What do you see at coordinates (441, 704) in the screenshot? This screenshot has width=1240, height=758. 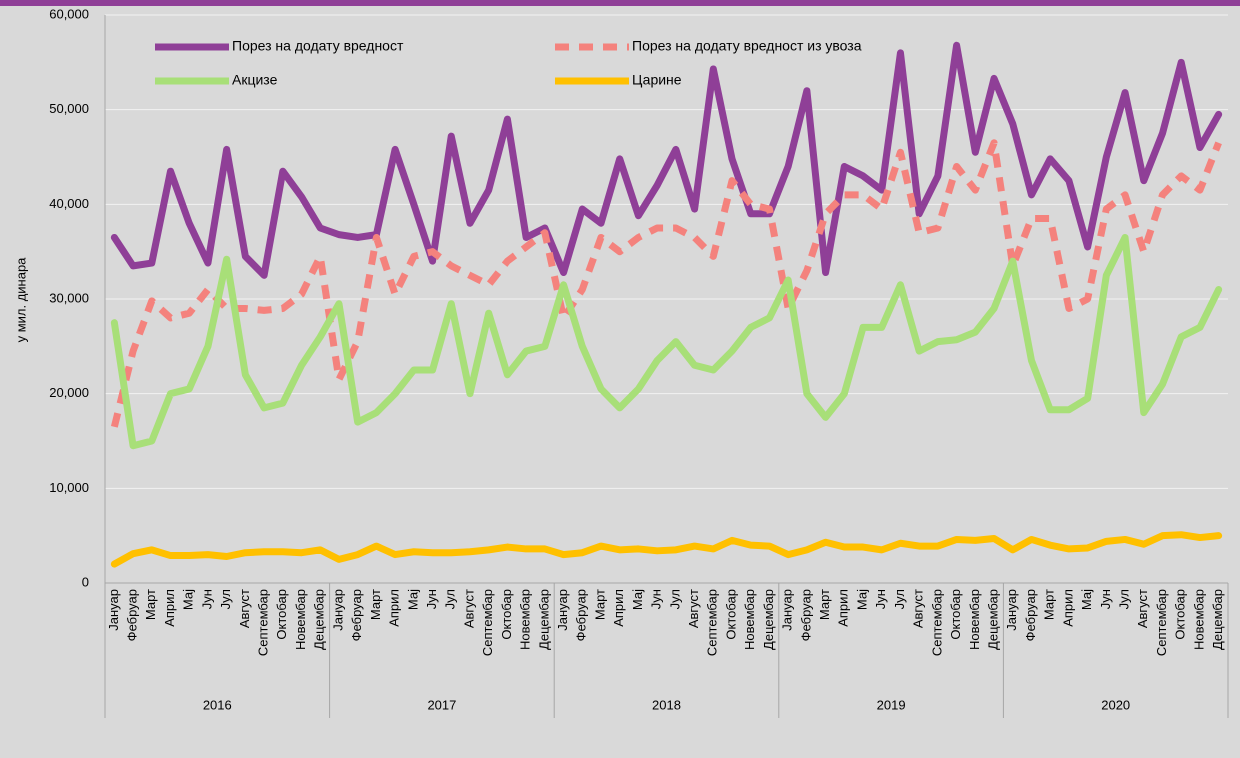 I see `group-label: 2017` at bounding box center [441, 704].